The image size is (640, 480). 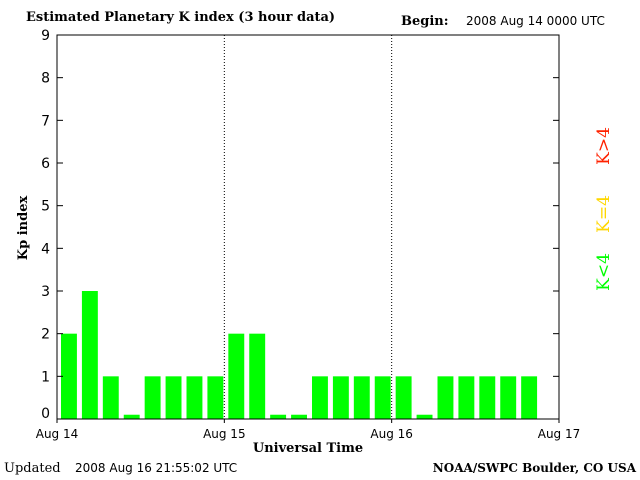 What do you see at coordinates (308, 448) in the screenshot?
I see `x-axis-label: Universal Time` at bounding box center [308, 448].